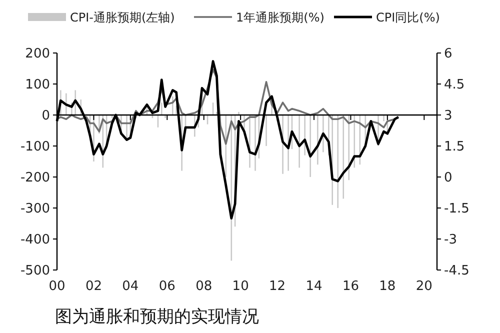 The height and width of the screenshot is (333, 500). Describe the element at coordinates (57, 286) in the screenshot. I see `x-tick-label: 00` at that location.